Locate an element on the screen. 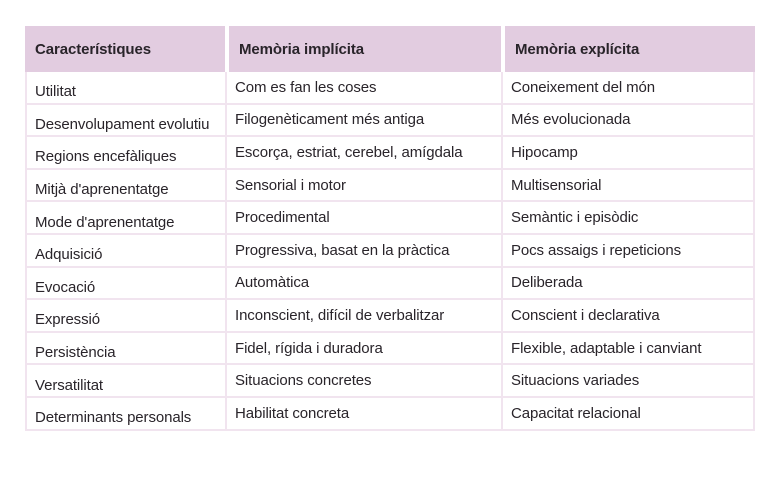 The image size is (779, 483). row-label: Evocació is located at coordinates (125, 284).